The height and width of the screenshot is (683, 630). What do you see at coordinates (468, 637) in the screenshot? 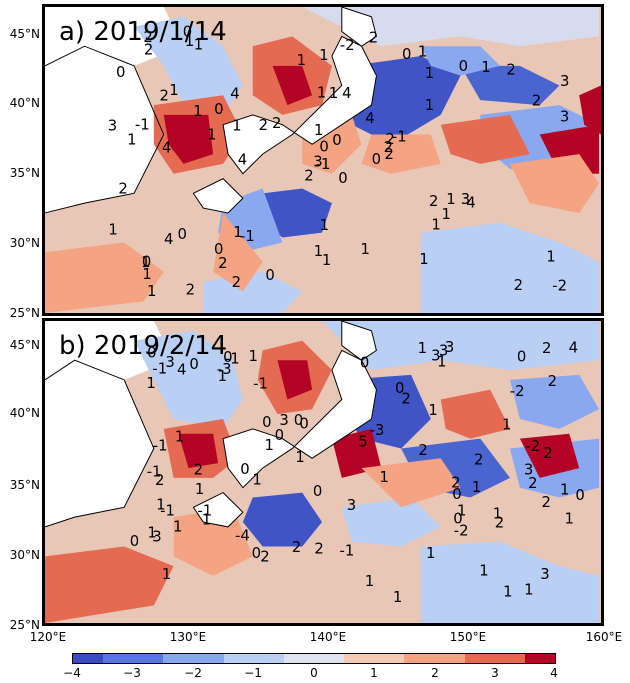
I see `lon-label-150: 150°E` at bounding box center [468, 637].